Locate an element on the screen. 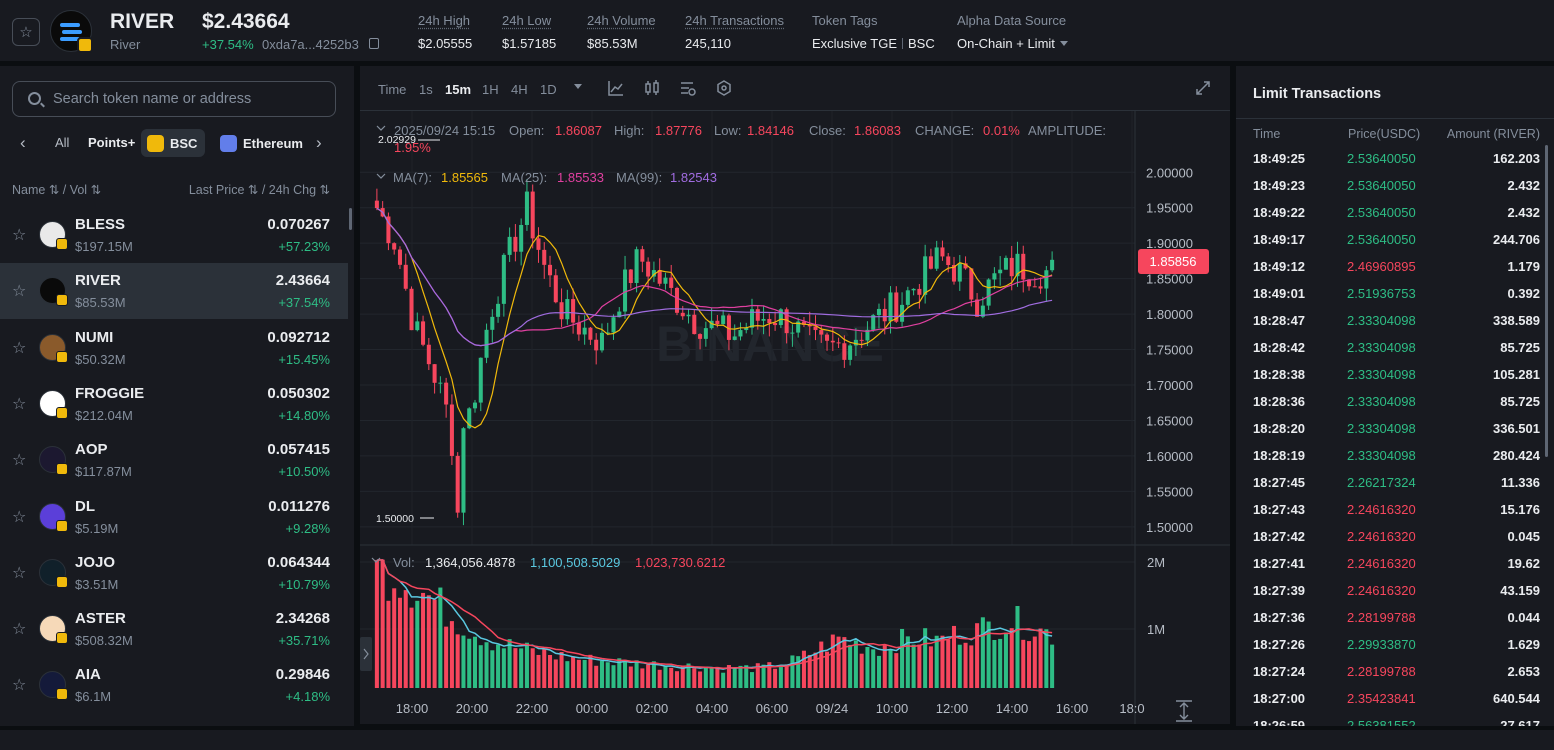 The image size is (1554, 750). token-row: ☆ AOP $117.87M 0.057415 +10.50% is located at coordinates (174, 460).